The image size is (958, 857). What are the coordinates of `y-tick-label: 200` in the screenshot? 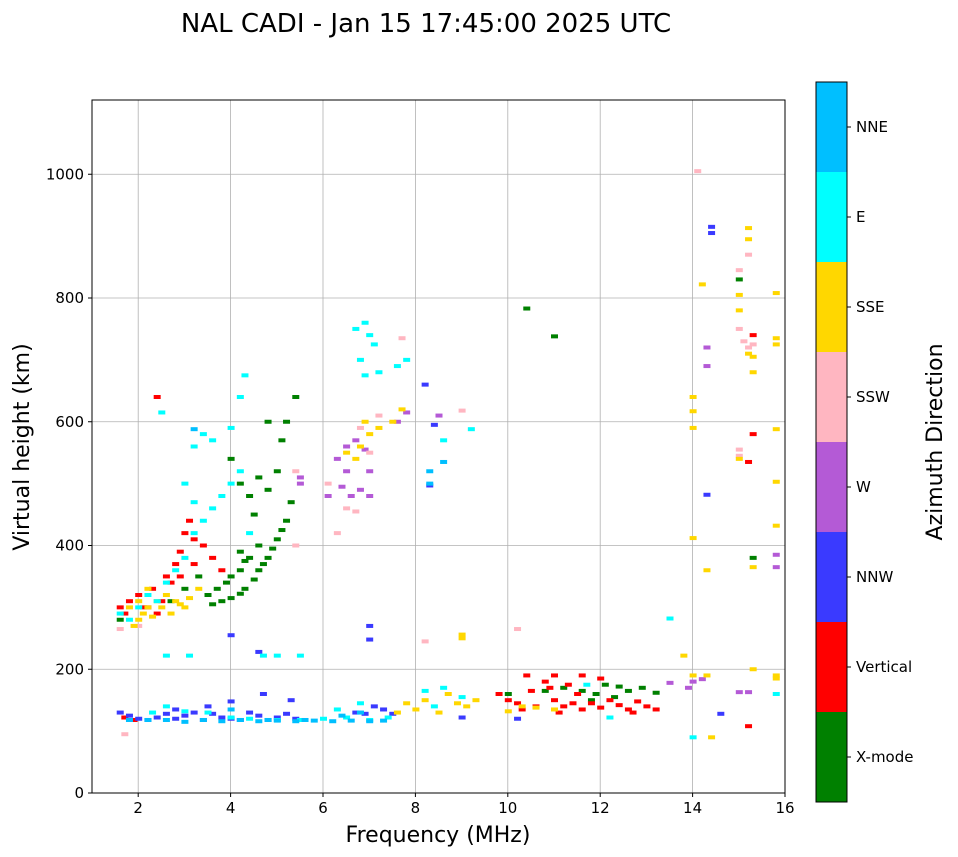 It's located at (69, 669).